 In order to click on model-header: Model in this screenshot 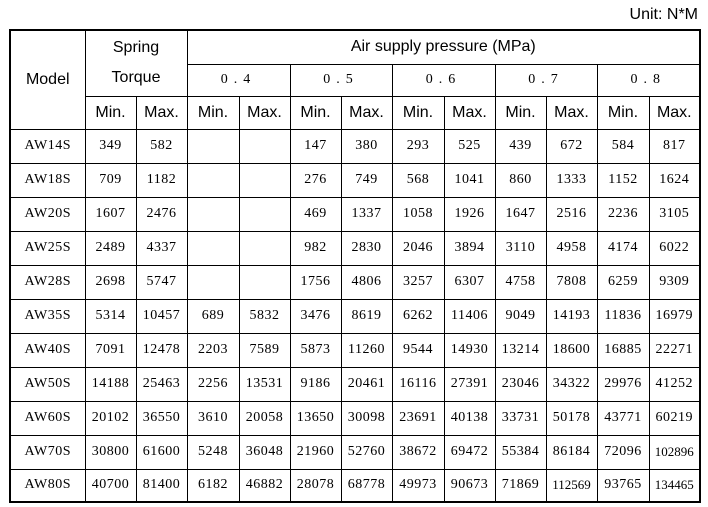, I will do `click(47, 79)`.